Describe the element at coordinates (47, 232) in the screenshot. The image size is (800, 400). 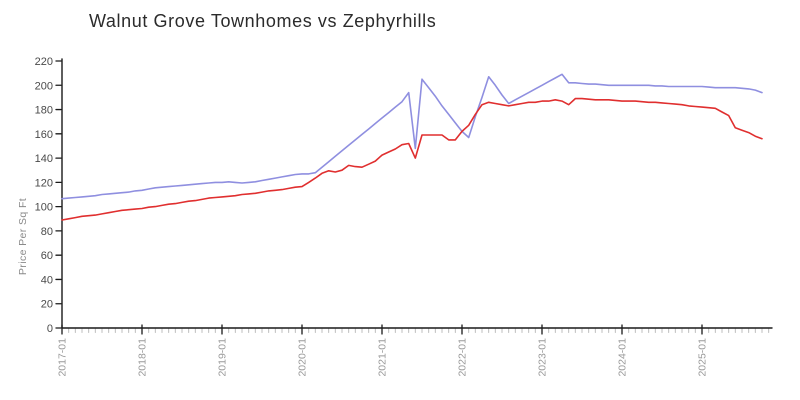
I see `y-tick-label: 80` at that location.